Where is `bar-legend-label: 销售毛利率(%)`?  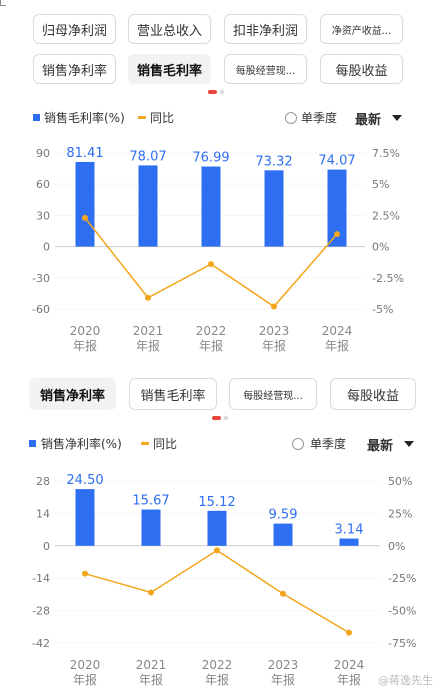 bar-legend-label: 销售毛利率(%) is located at coordinates (84, 118).